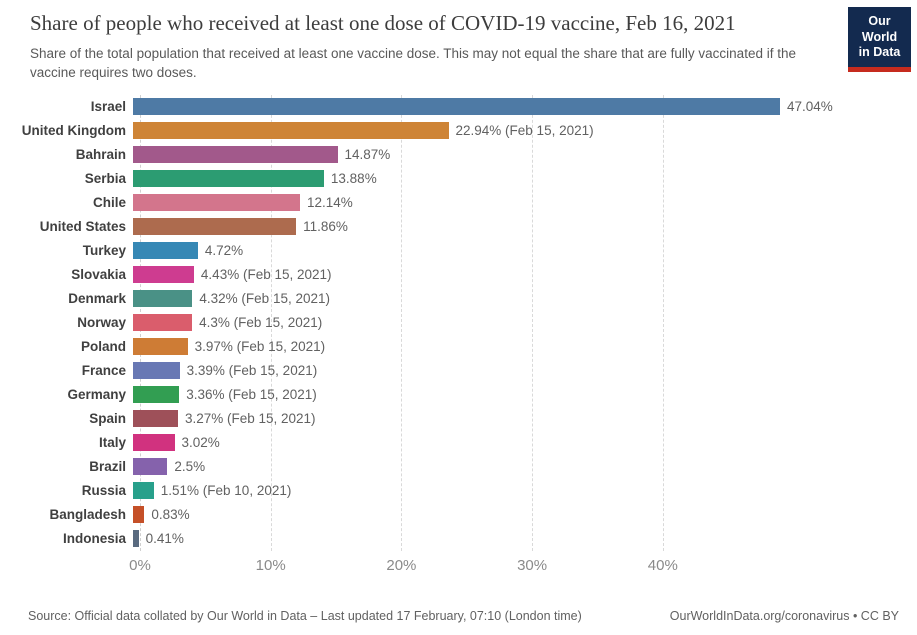  I want to click on country-label: Poland, so click(103, 346).